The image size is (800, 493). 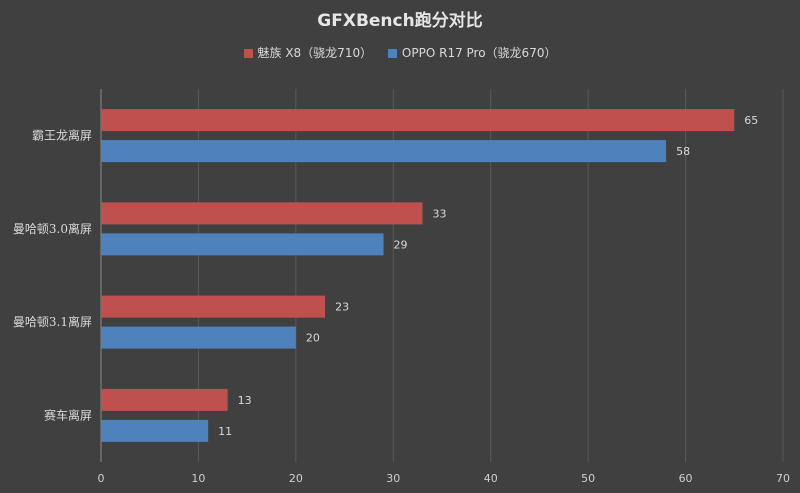 I want to click on legend-item-series-1: 魅族 X8（骁龙710）, so click(x=308, y=52).